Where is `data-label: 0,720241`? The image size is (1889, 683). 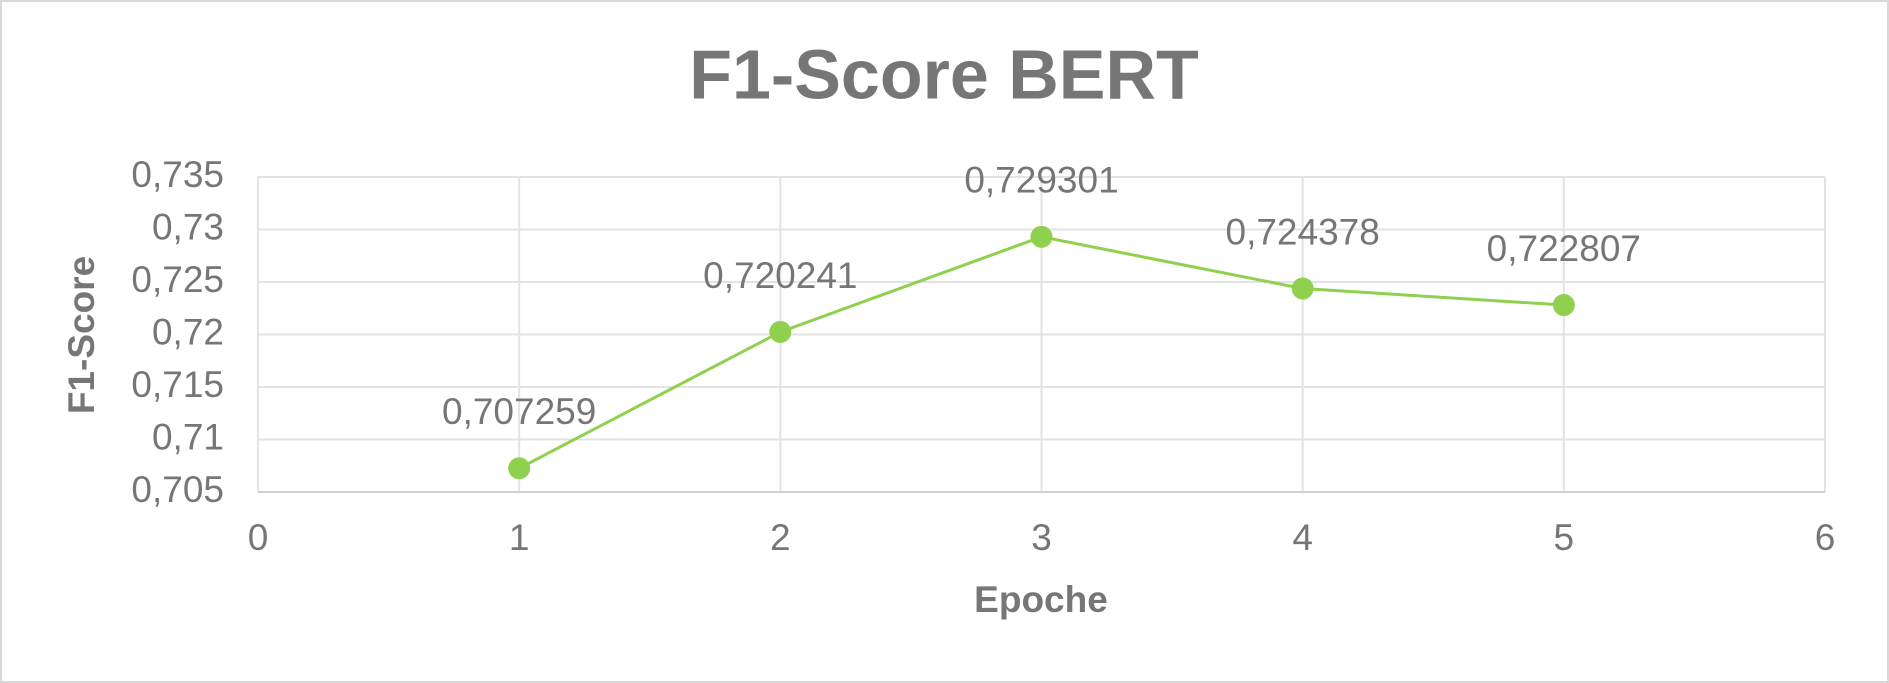 data-label: 0,720241 is located at coordinates (780, 275).